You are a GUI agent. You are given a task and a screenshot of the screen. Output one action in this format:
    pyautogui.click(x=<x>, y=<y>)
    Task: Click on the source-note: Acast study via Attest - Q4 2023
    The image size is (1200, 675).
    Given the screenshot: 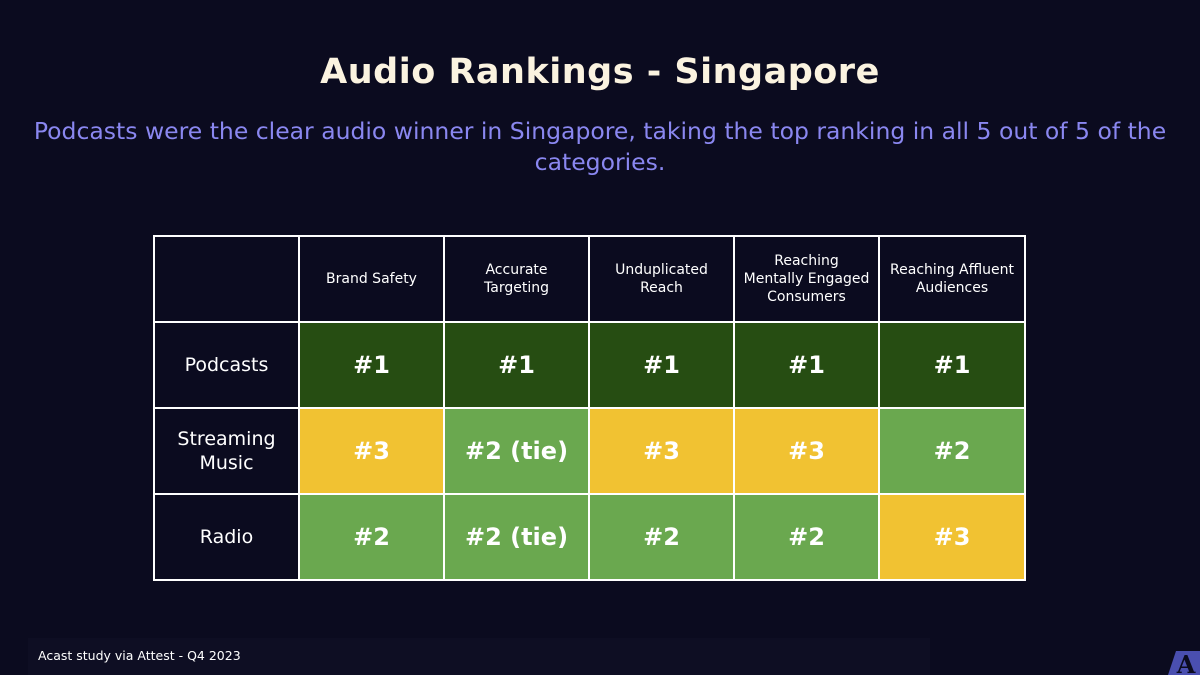 What is the action you would take?
    pyautogui.click(x=139, y=655)
    